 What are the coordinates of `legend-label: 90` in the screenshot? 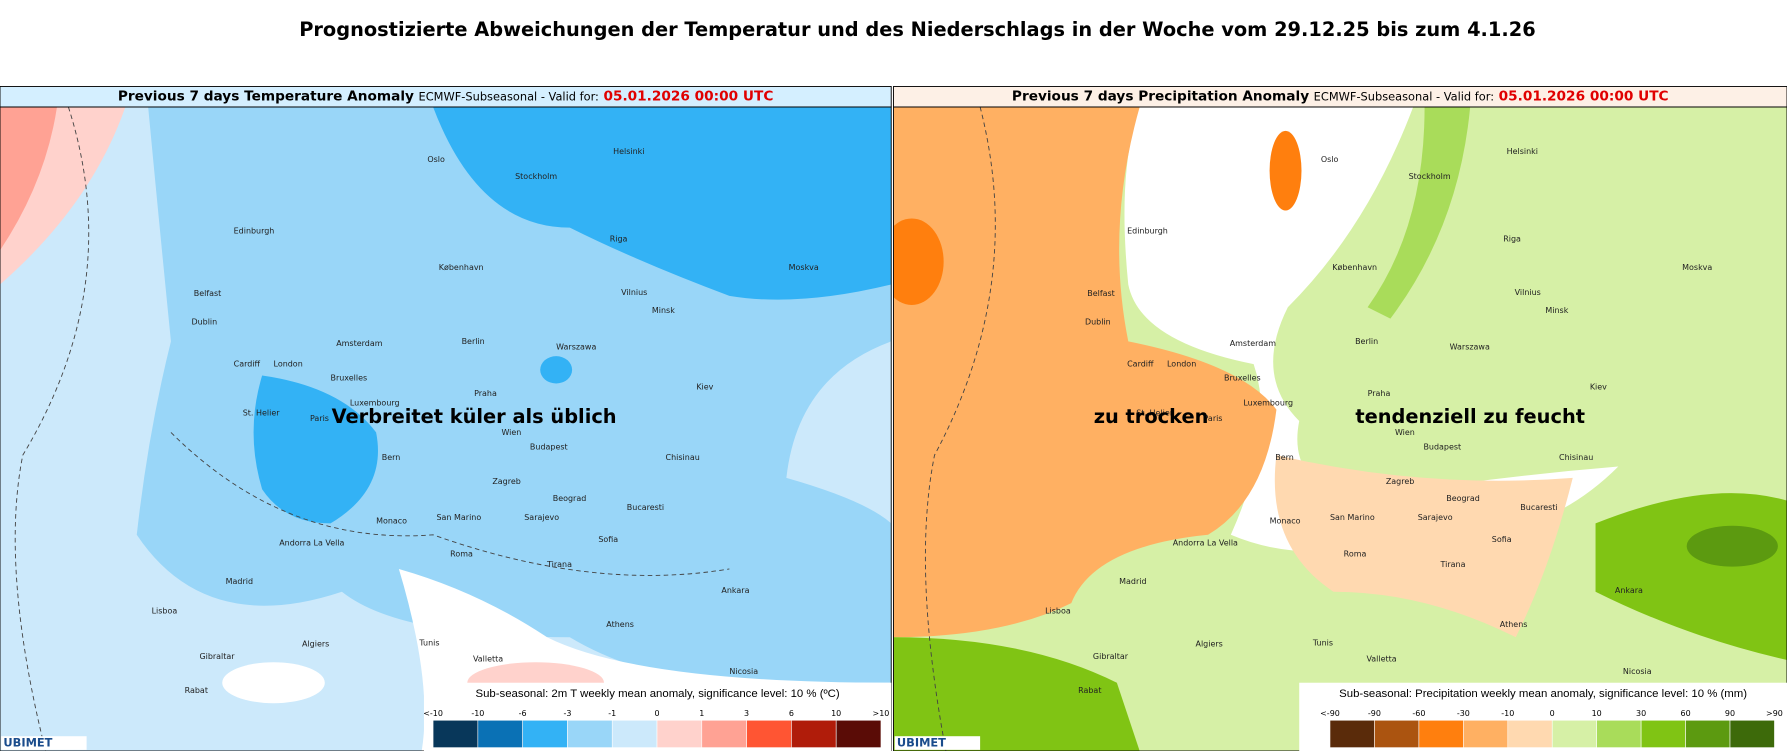 It's located at (1730, 713).